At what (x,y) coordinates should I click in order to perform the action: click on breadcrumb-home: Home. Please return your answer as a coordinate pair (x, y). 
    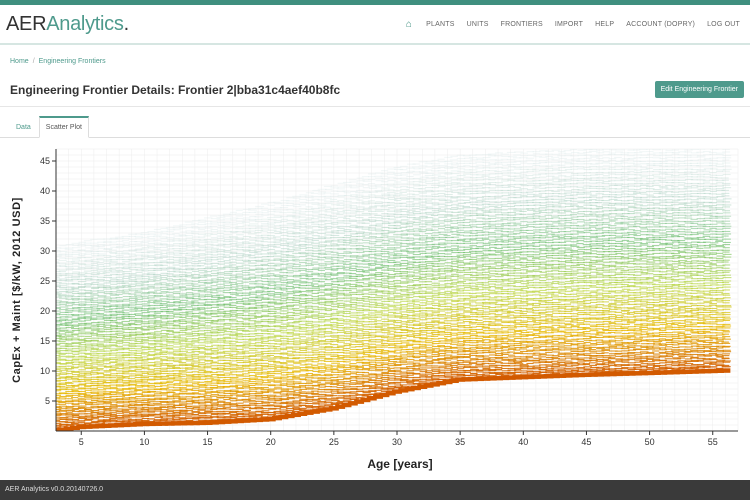
    Looking at the image, I should click on (19, 61).